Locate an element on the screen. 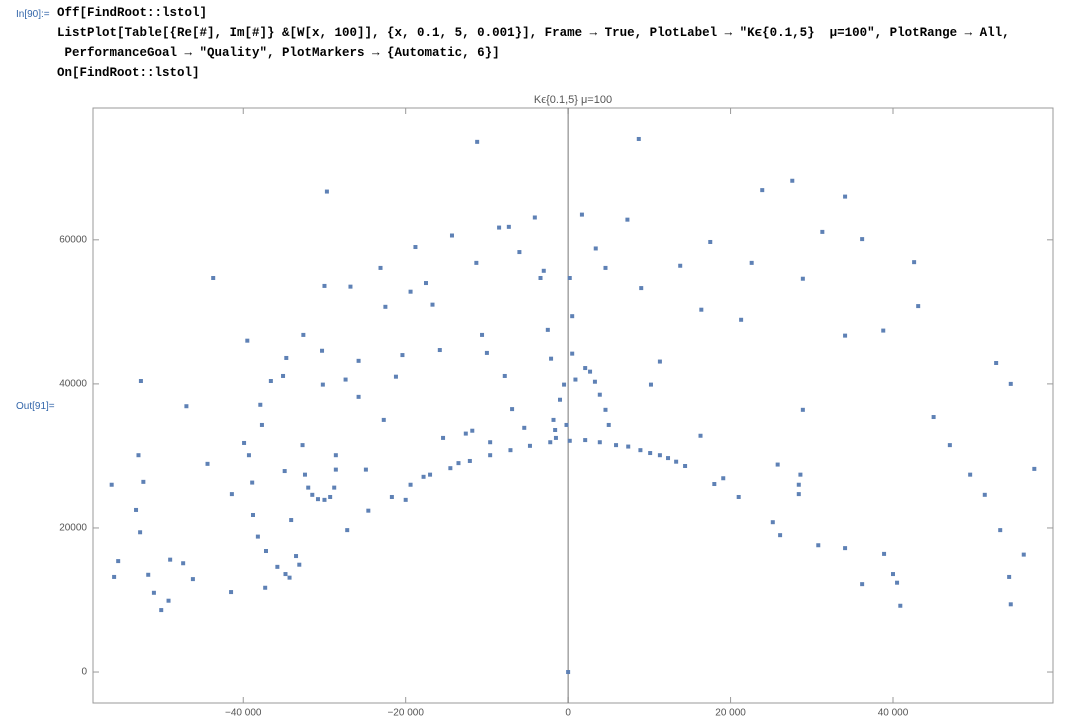 The image size is (1081, 725). y-tick-label: 60000 is located at coordinates (73, 239).